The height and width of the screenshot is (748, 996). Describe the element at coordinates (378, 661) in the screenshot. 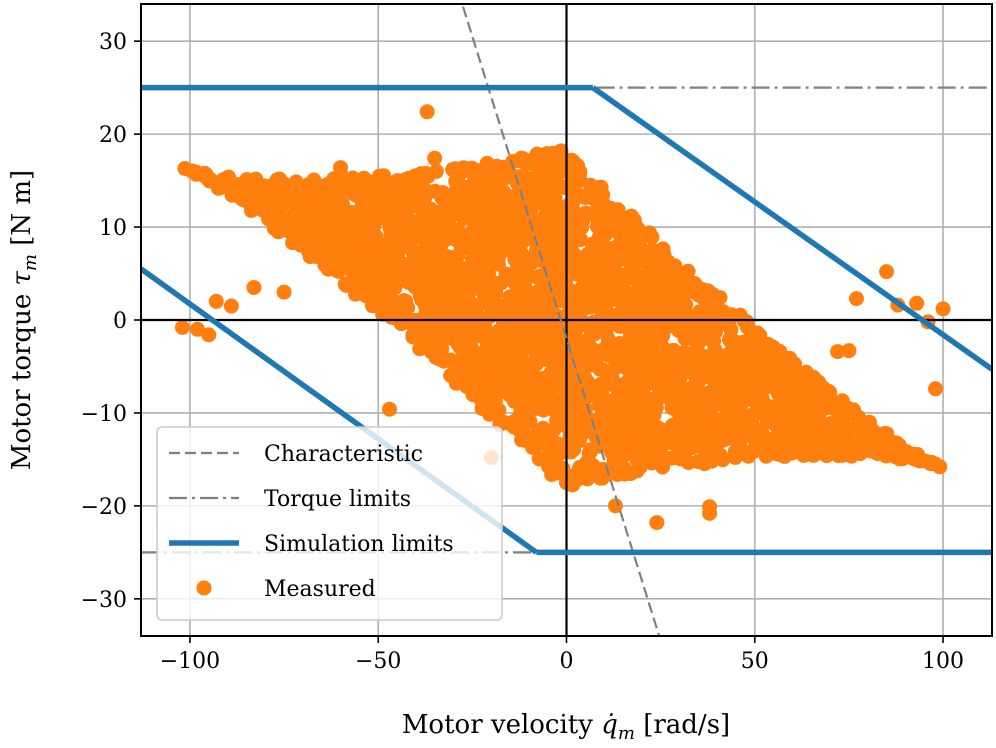

I see `x-tick-label: −50` at that location.